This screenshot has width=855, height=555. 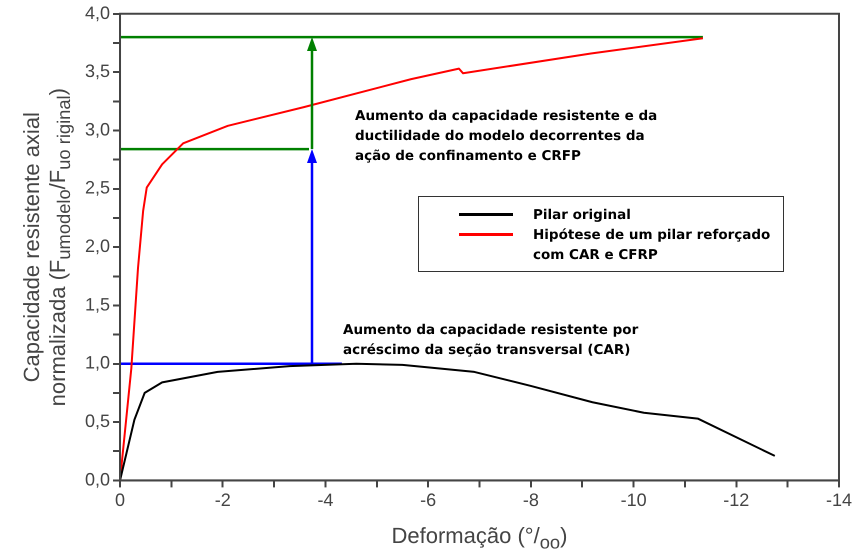 I want to click on x-axis-title: Deformação (°/$_{oo}$), so click(x=480, y=538).